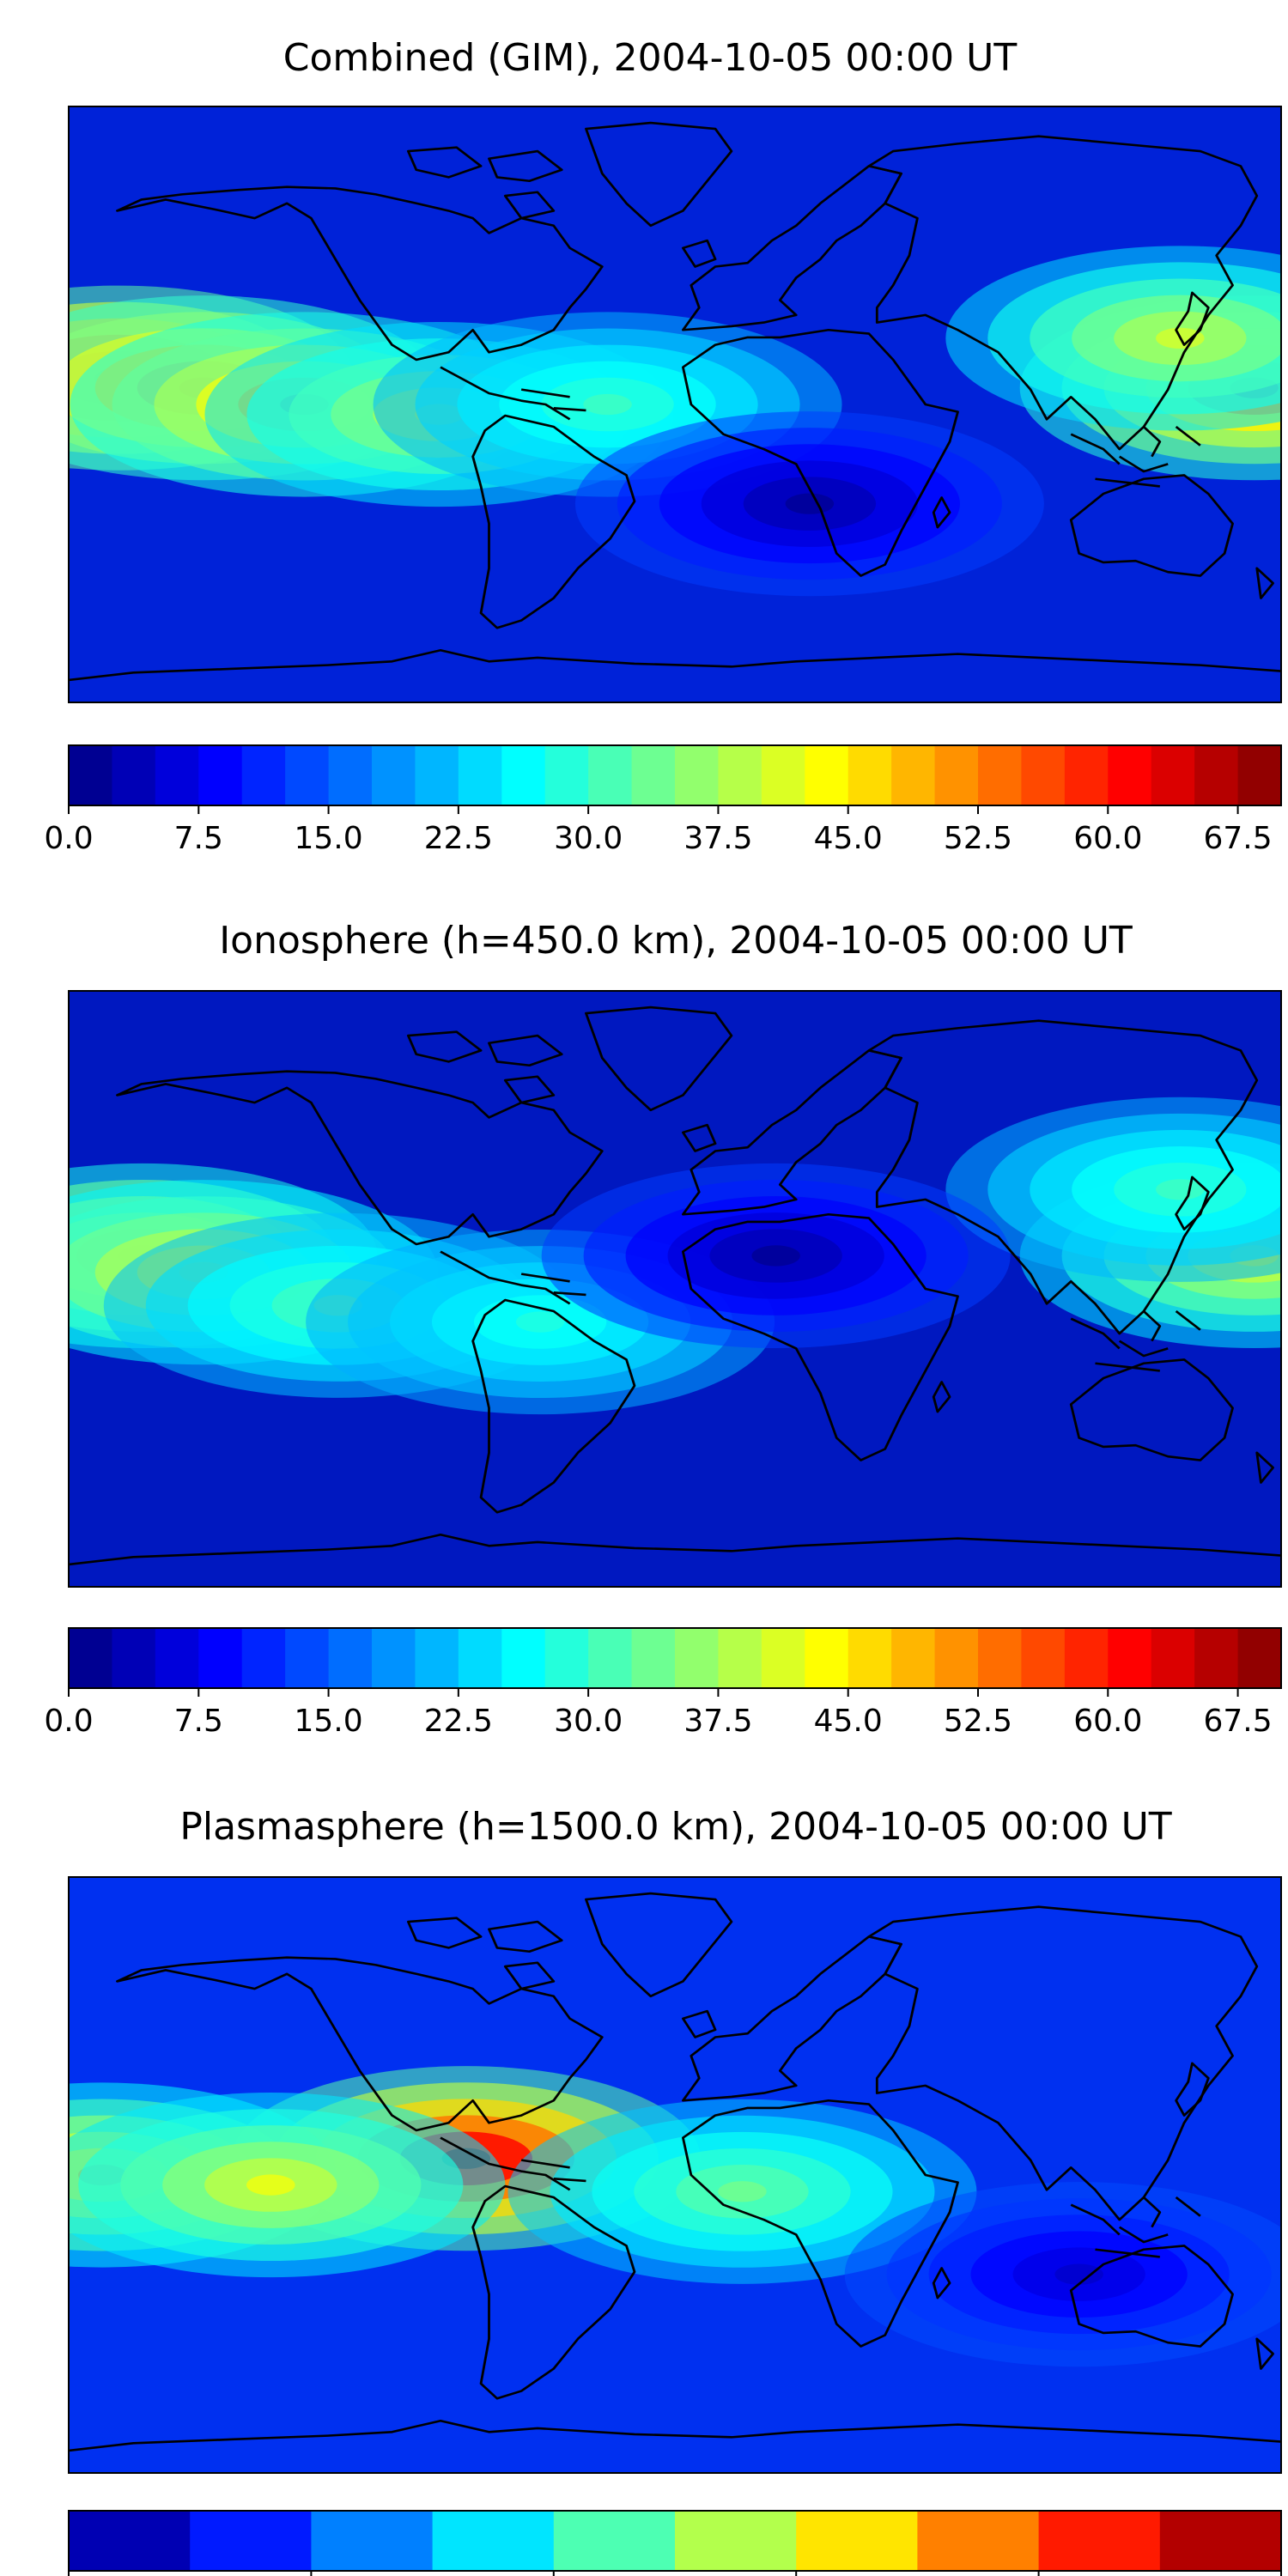  Describe the element at coordinates (658, 1714) in the screenshot. I see `colorbar-ticks-ionosphere: 0.0 7.5 15.0 22.5 30.0 37.5 45.0 52.5 60.0 67.5` at that location.